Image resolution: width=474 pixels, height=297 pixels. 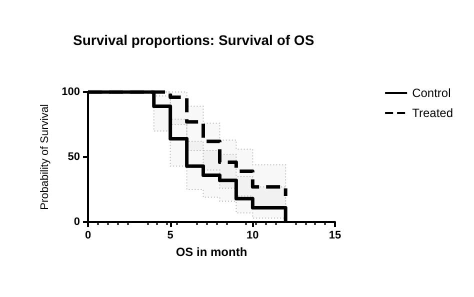 What do you see at coordinates (335, 236) in the screenshot?
I see `x-tick-label: 15` at bounding box center [335, 236].